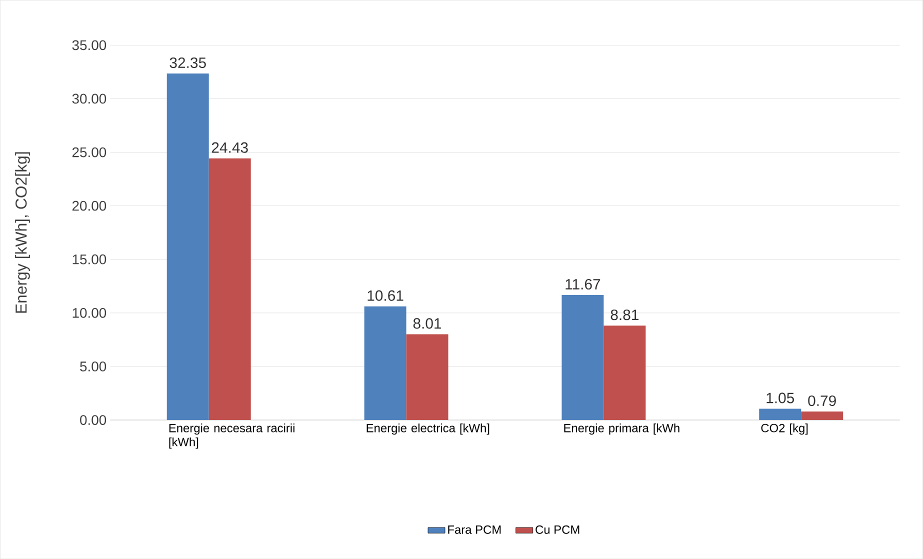 The height and width of the screenshot is (559, 923). Describe the element at coordinates (89, 152) in the screenshot. I see `y-tick-label: 25.00` at that location.